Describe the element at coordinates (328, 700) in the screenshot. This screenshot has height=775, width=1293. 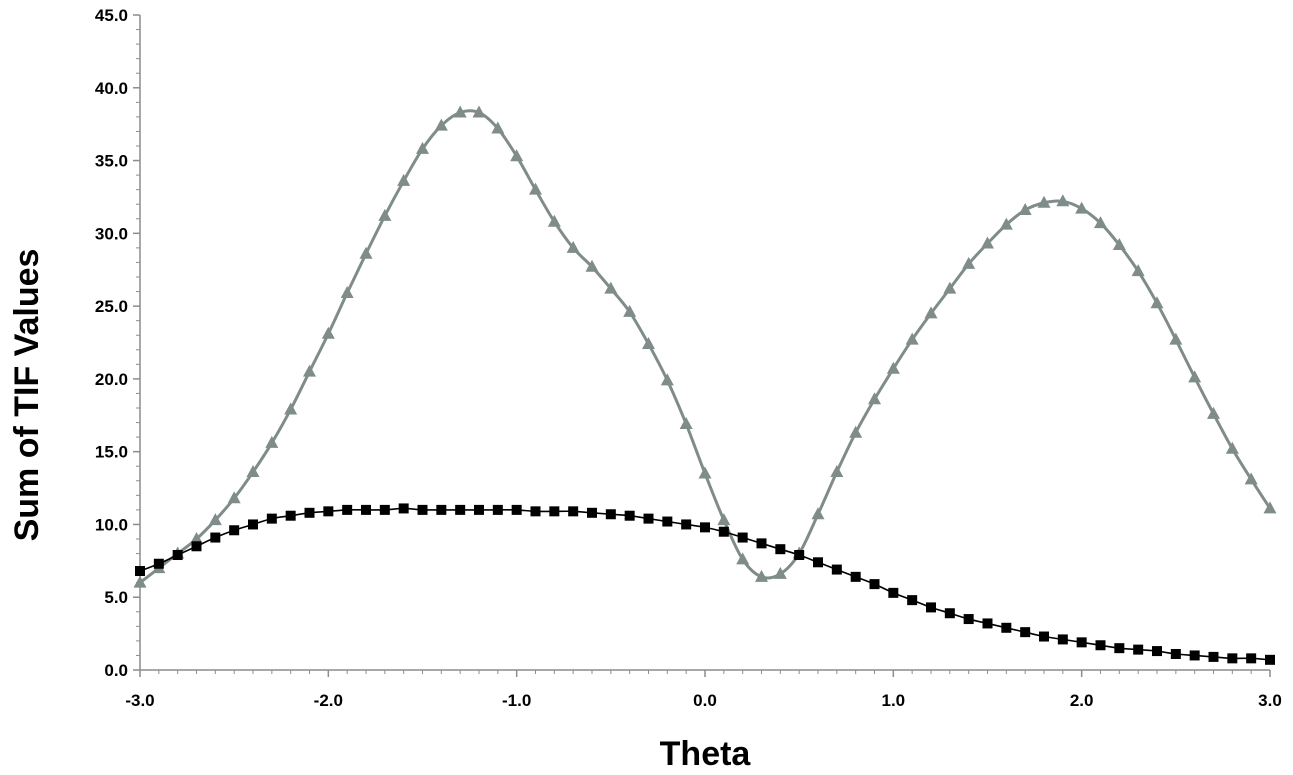
I see `x-tick-label: -2.0` at that location.